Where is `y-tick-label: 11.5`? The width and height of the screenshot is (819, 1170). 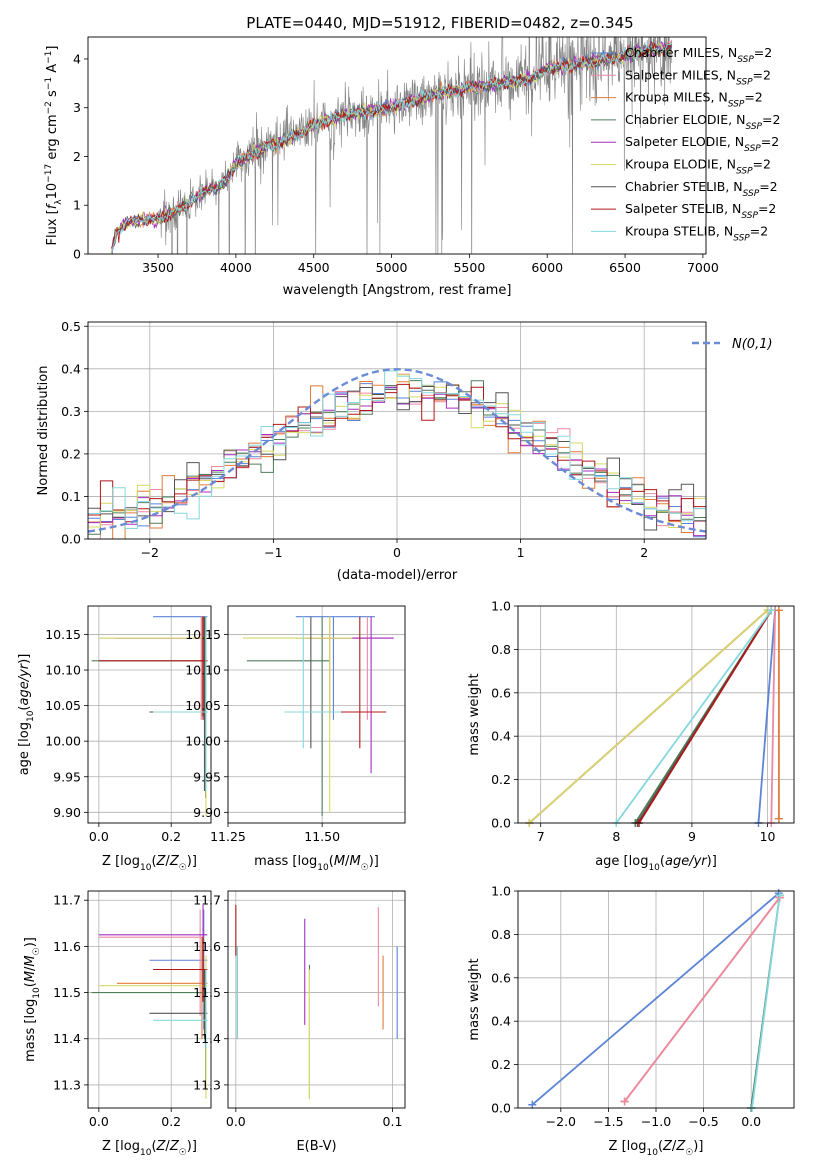
y-tick-label: 11.5 is located at coordinates (67, 992).